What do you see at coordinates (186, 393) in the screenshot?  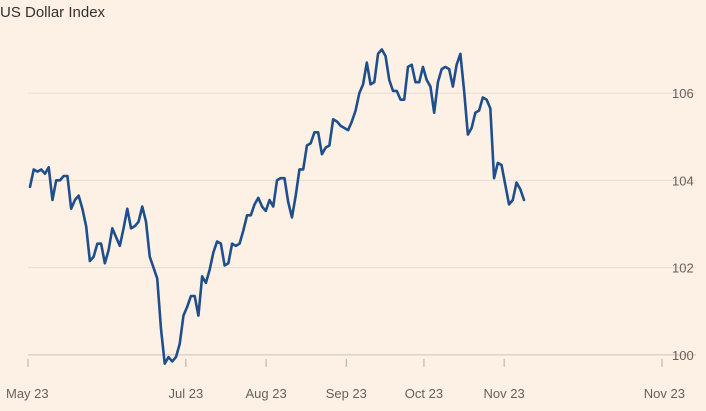 I see `x-tick-label: Jul 23` at bounding box center [186, 393].